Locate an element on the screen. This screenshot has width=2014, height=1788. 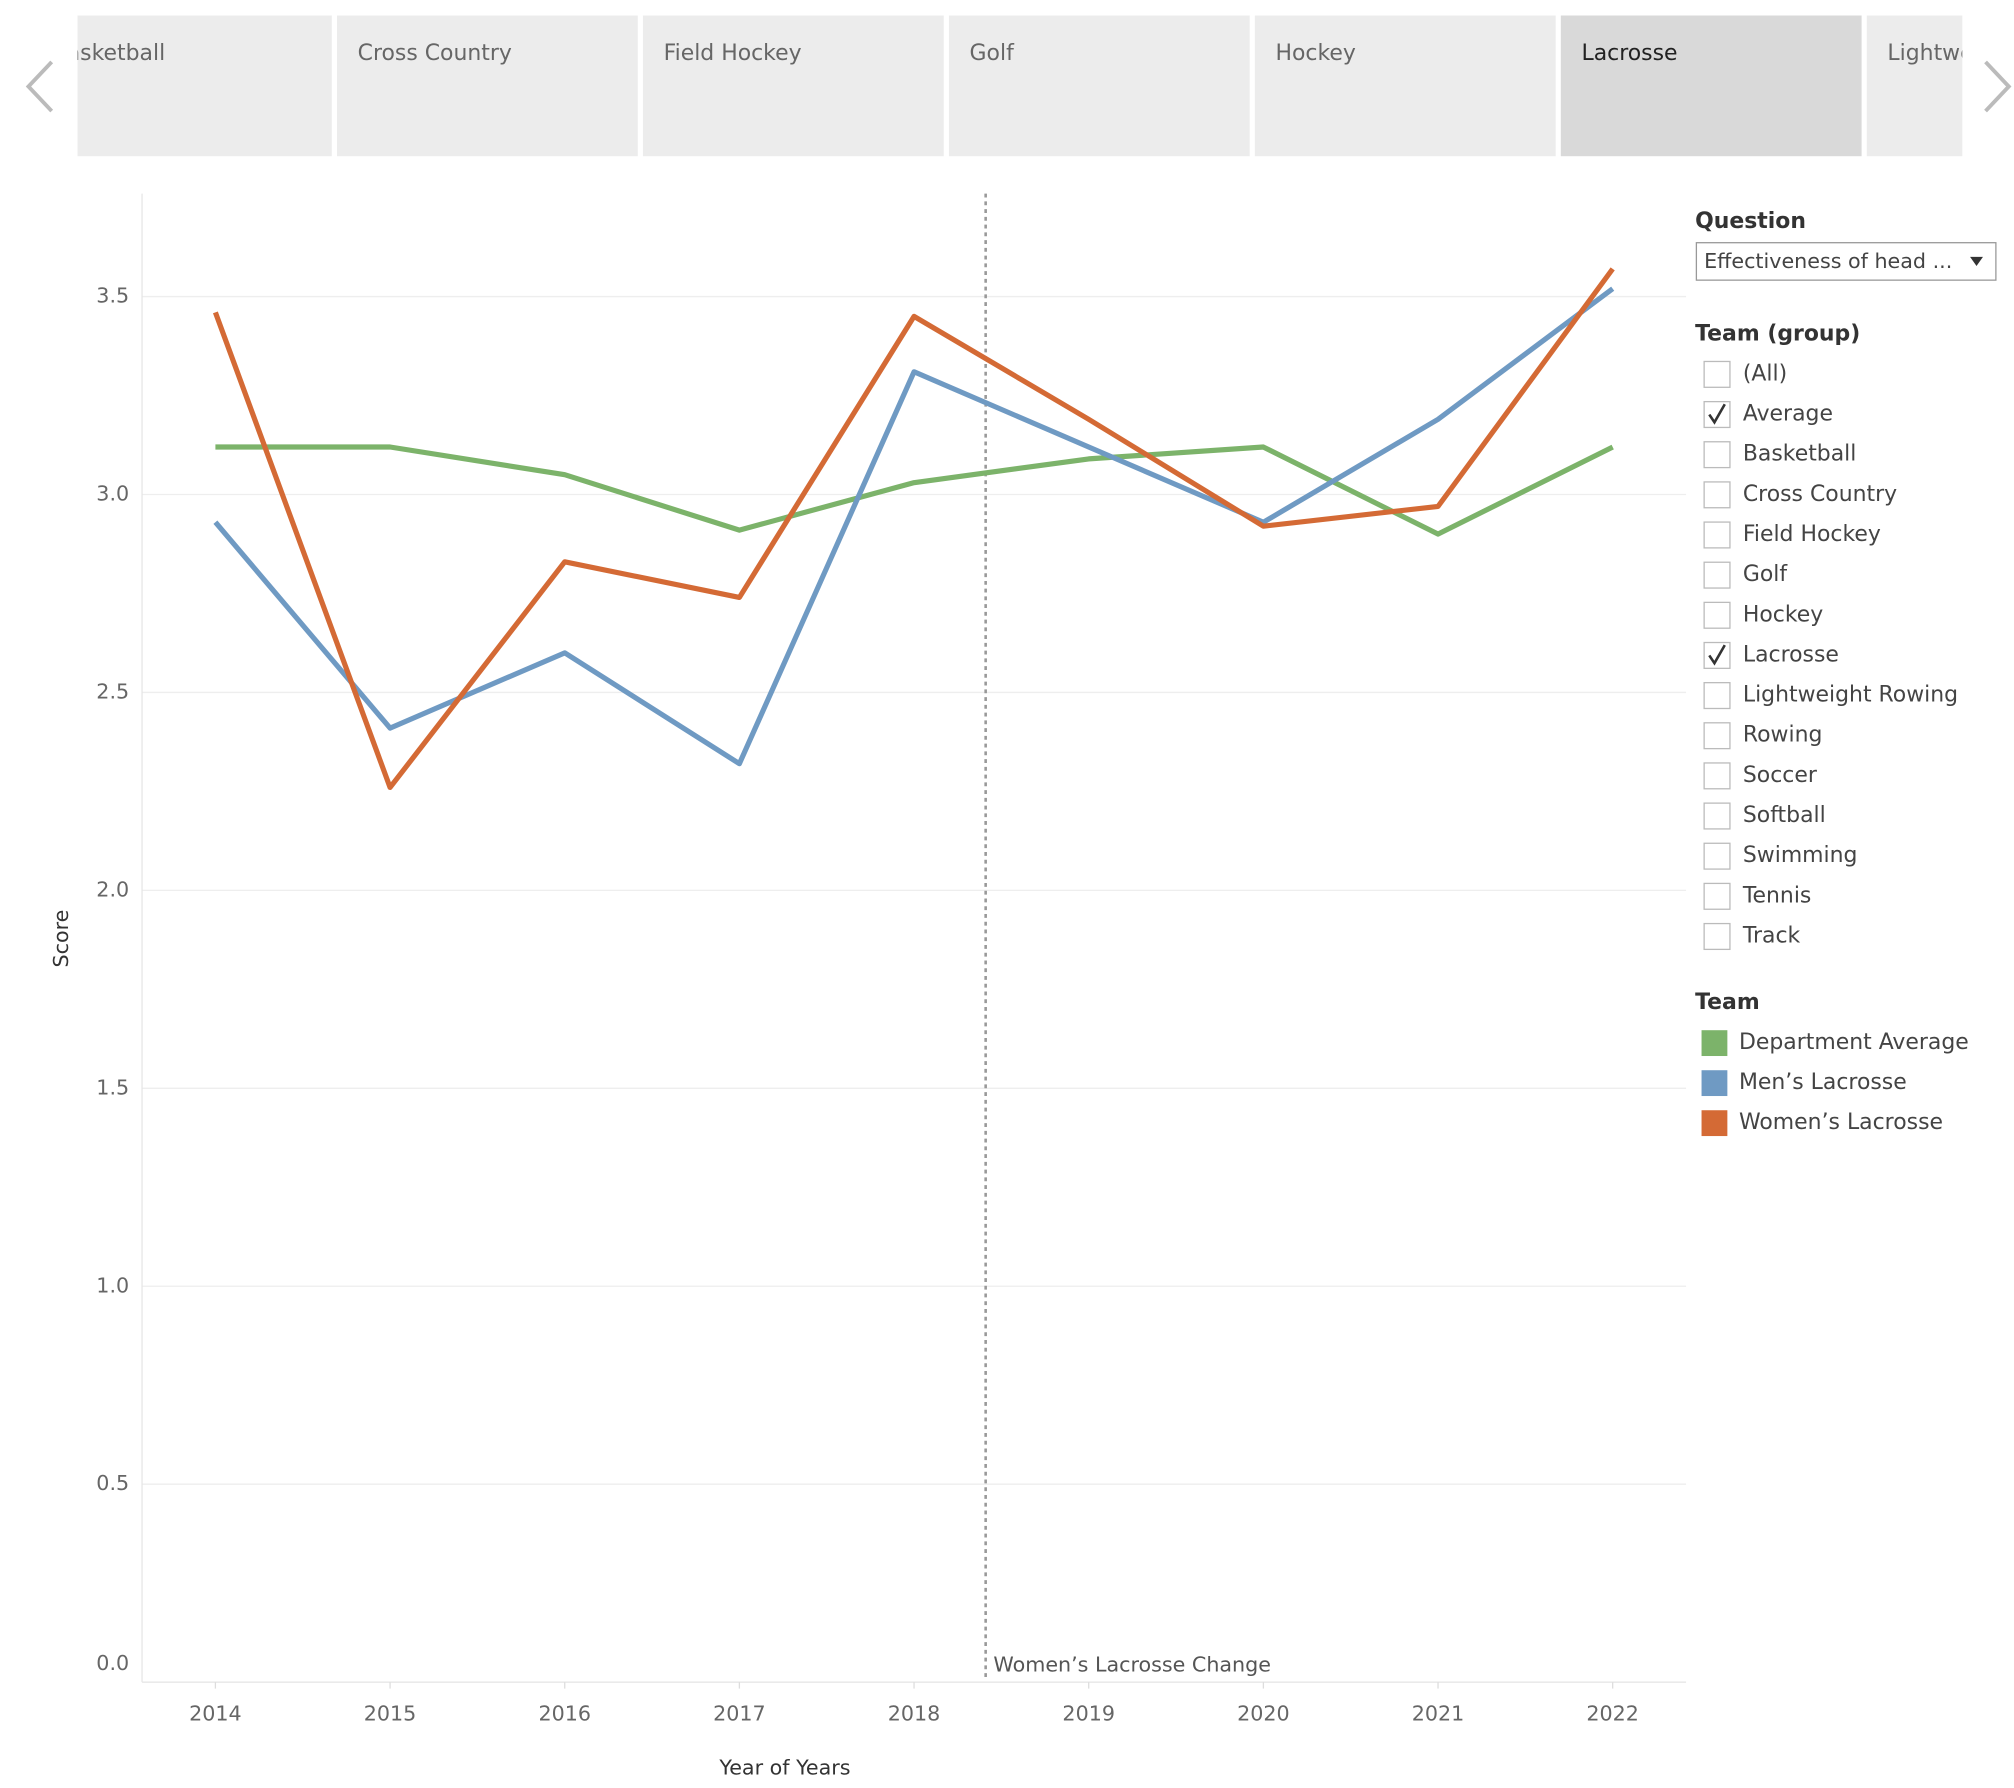
prev-arrow is located at coordinates (39, 86).